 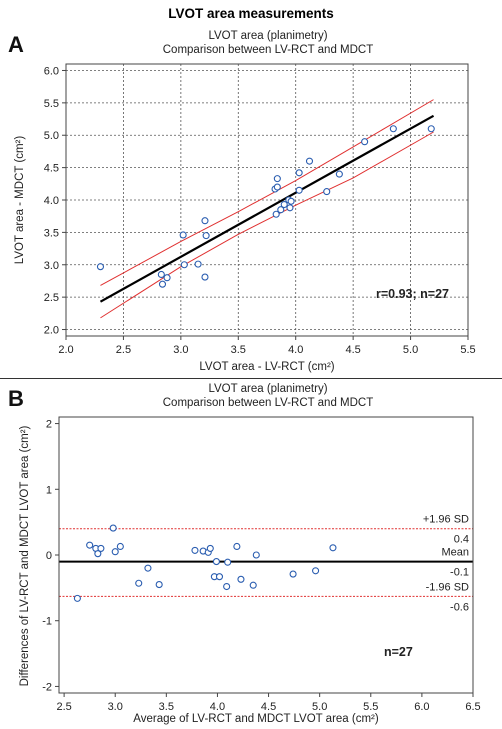 What do you see at coordinates (268, 403) in the screenshot?
I see `panel-b-subtitle: Comparison between LV-RCT and MDCT` at bounding box center [268, 403].